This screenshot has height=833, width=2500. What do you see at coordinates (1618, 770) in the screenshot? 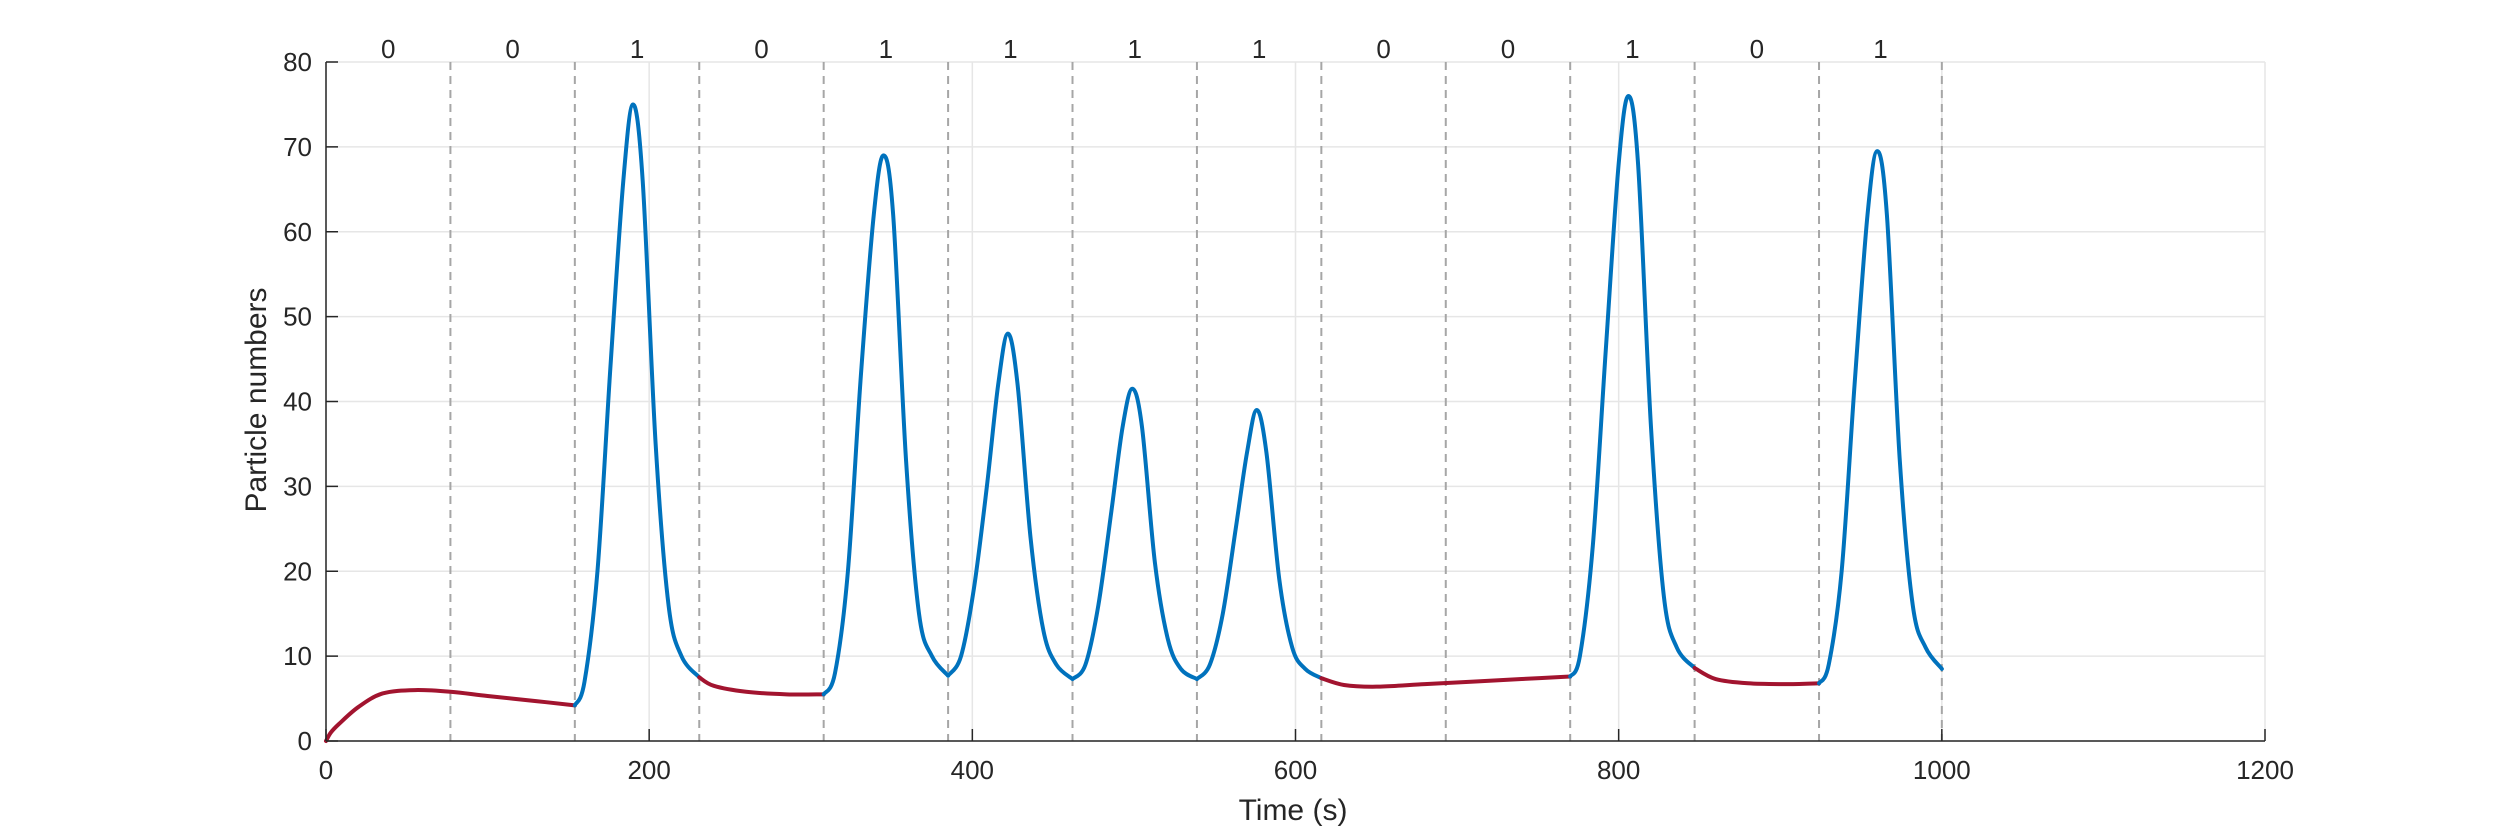
I see `x-tick-label: 800` at bounding box center [1618, 770].